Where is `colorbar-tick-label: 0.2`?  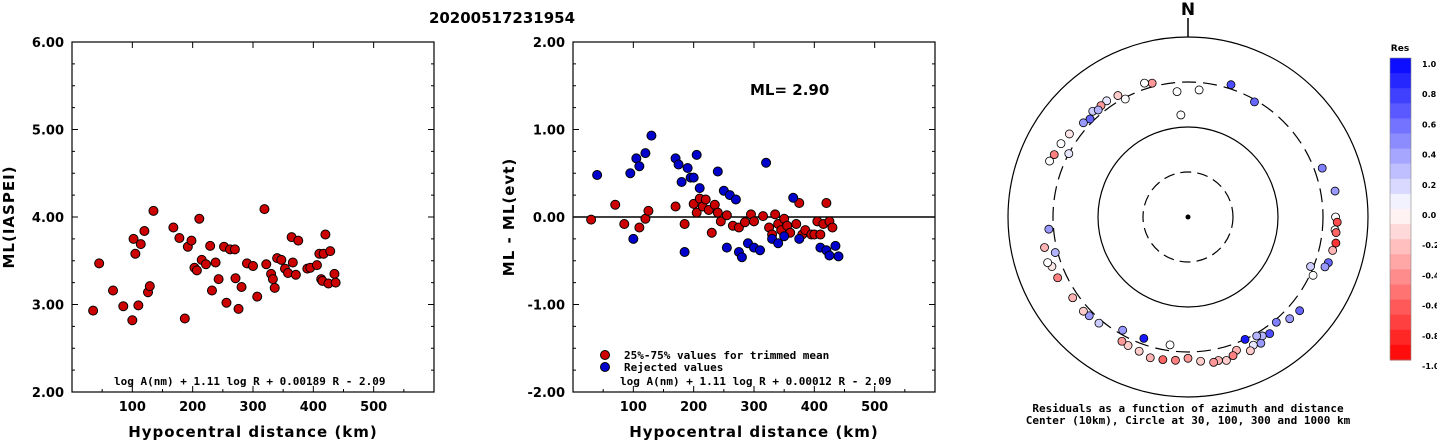 colorbar-tick-label: 0.2 is located at coordinates (1429, 185).